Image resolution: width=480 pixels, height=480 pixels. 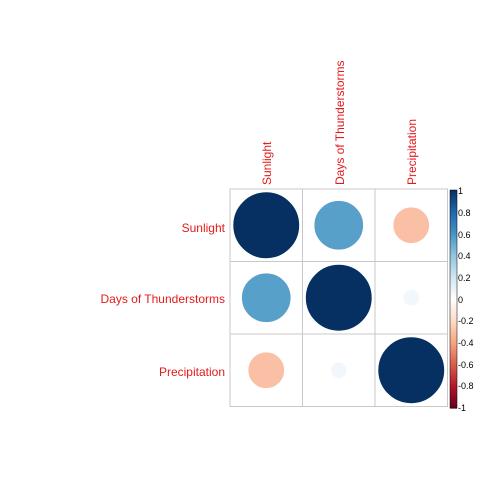 What do you see at coordinates (464, 235) in the screenshot?
I see `legend-tick: 0.6` at bounding box center [464, 235].